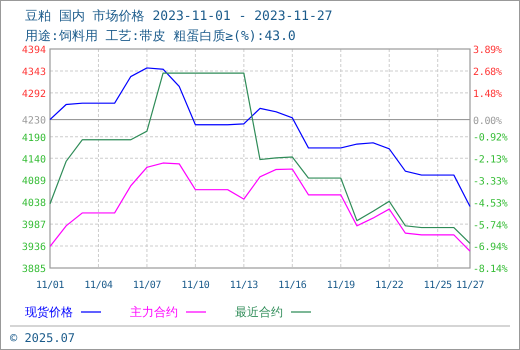 The height and width of the screenshot is (350, 520). I want to click on x-tick-label: 11/27, so click(470, 285).